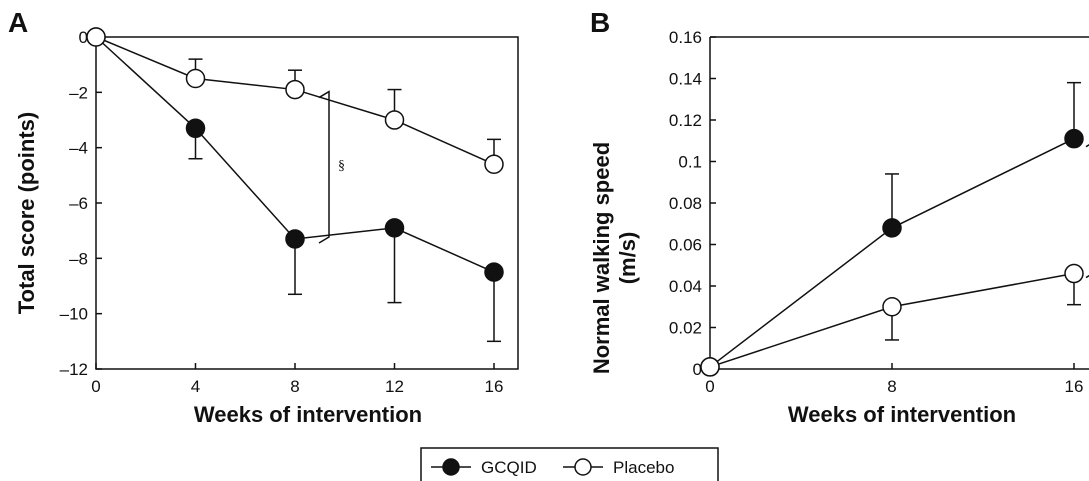  What do you see at coordinates (697, 369) in the screenshot?
I see `panel-b-ytick-label: 0` at bounding box center [697, 369].